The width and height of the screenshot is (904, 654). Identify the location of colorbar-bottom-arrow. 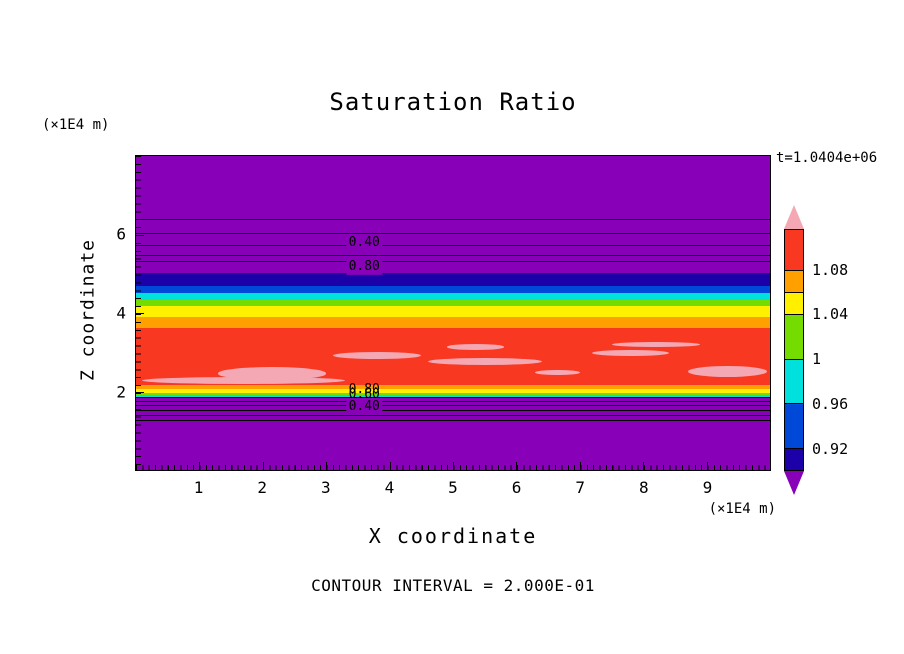
(794, 483).